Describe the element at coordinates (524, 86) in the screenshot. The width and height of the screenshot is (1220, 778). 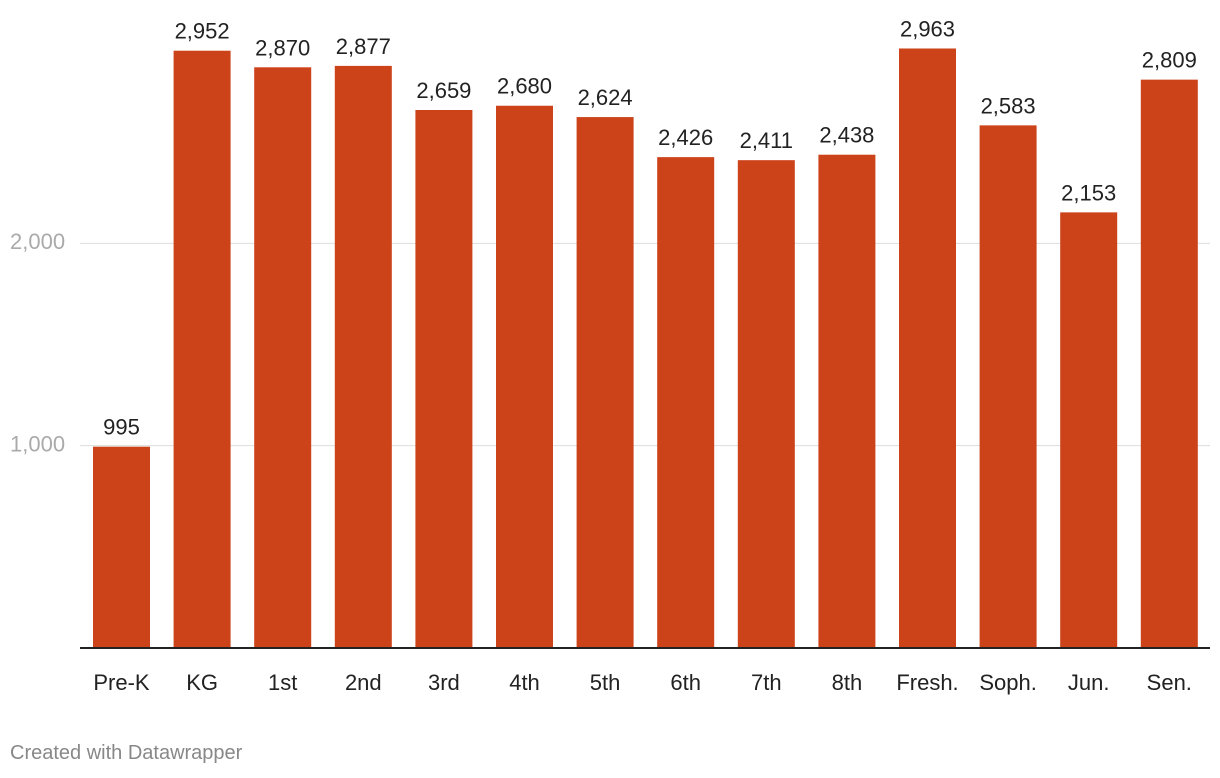
I see `bar-value-label: 2,680` at that location.